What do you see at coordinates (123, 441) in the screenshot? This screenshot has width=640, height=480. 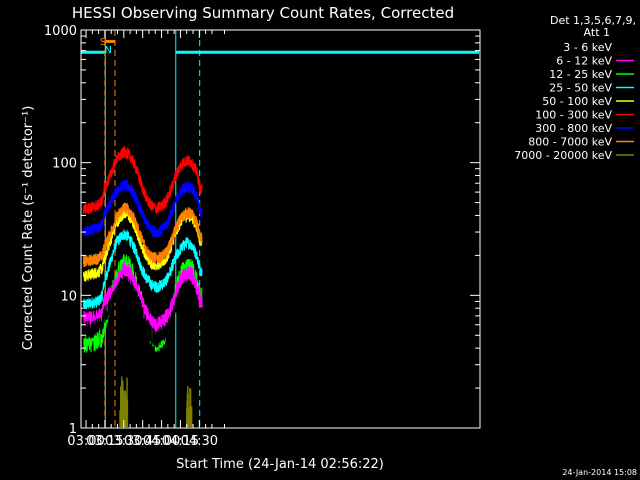 I see `x-tick-label: 03:30` at bounding box center [123, 441].